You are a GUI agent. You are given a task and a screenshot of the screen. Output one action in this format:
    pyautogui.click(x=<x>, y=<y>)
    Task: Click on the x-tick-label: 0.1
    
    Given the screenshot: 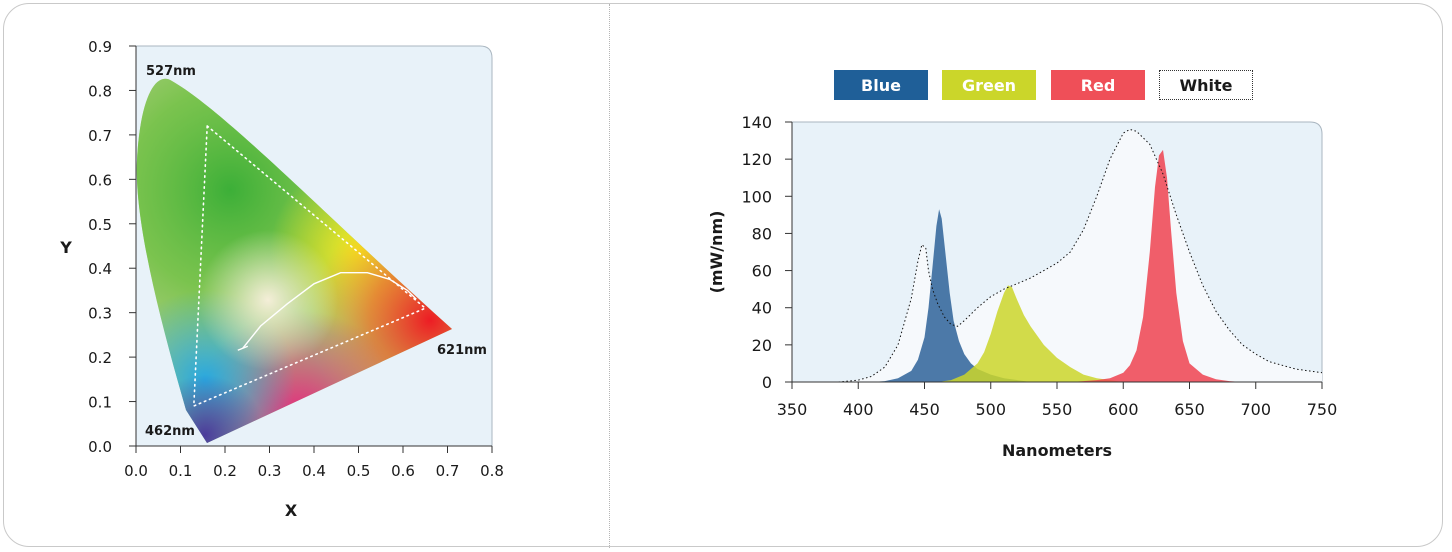 What is the action you would take?
    pyautogui.click(x=181, y=471)
    